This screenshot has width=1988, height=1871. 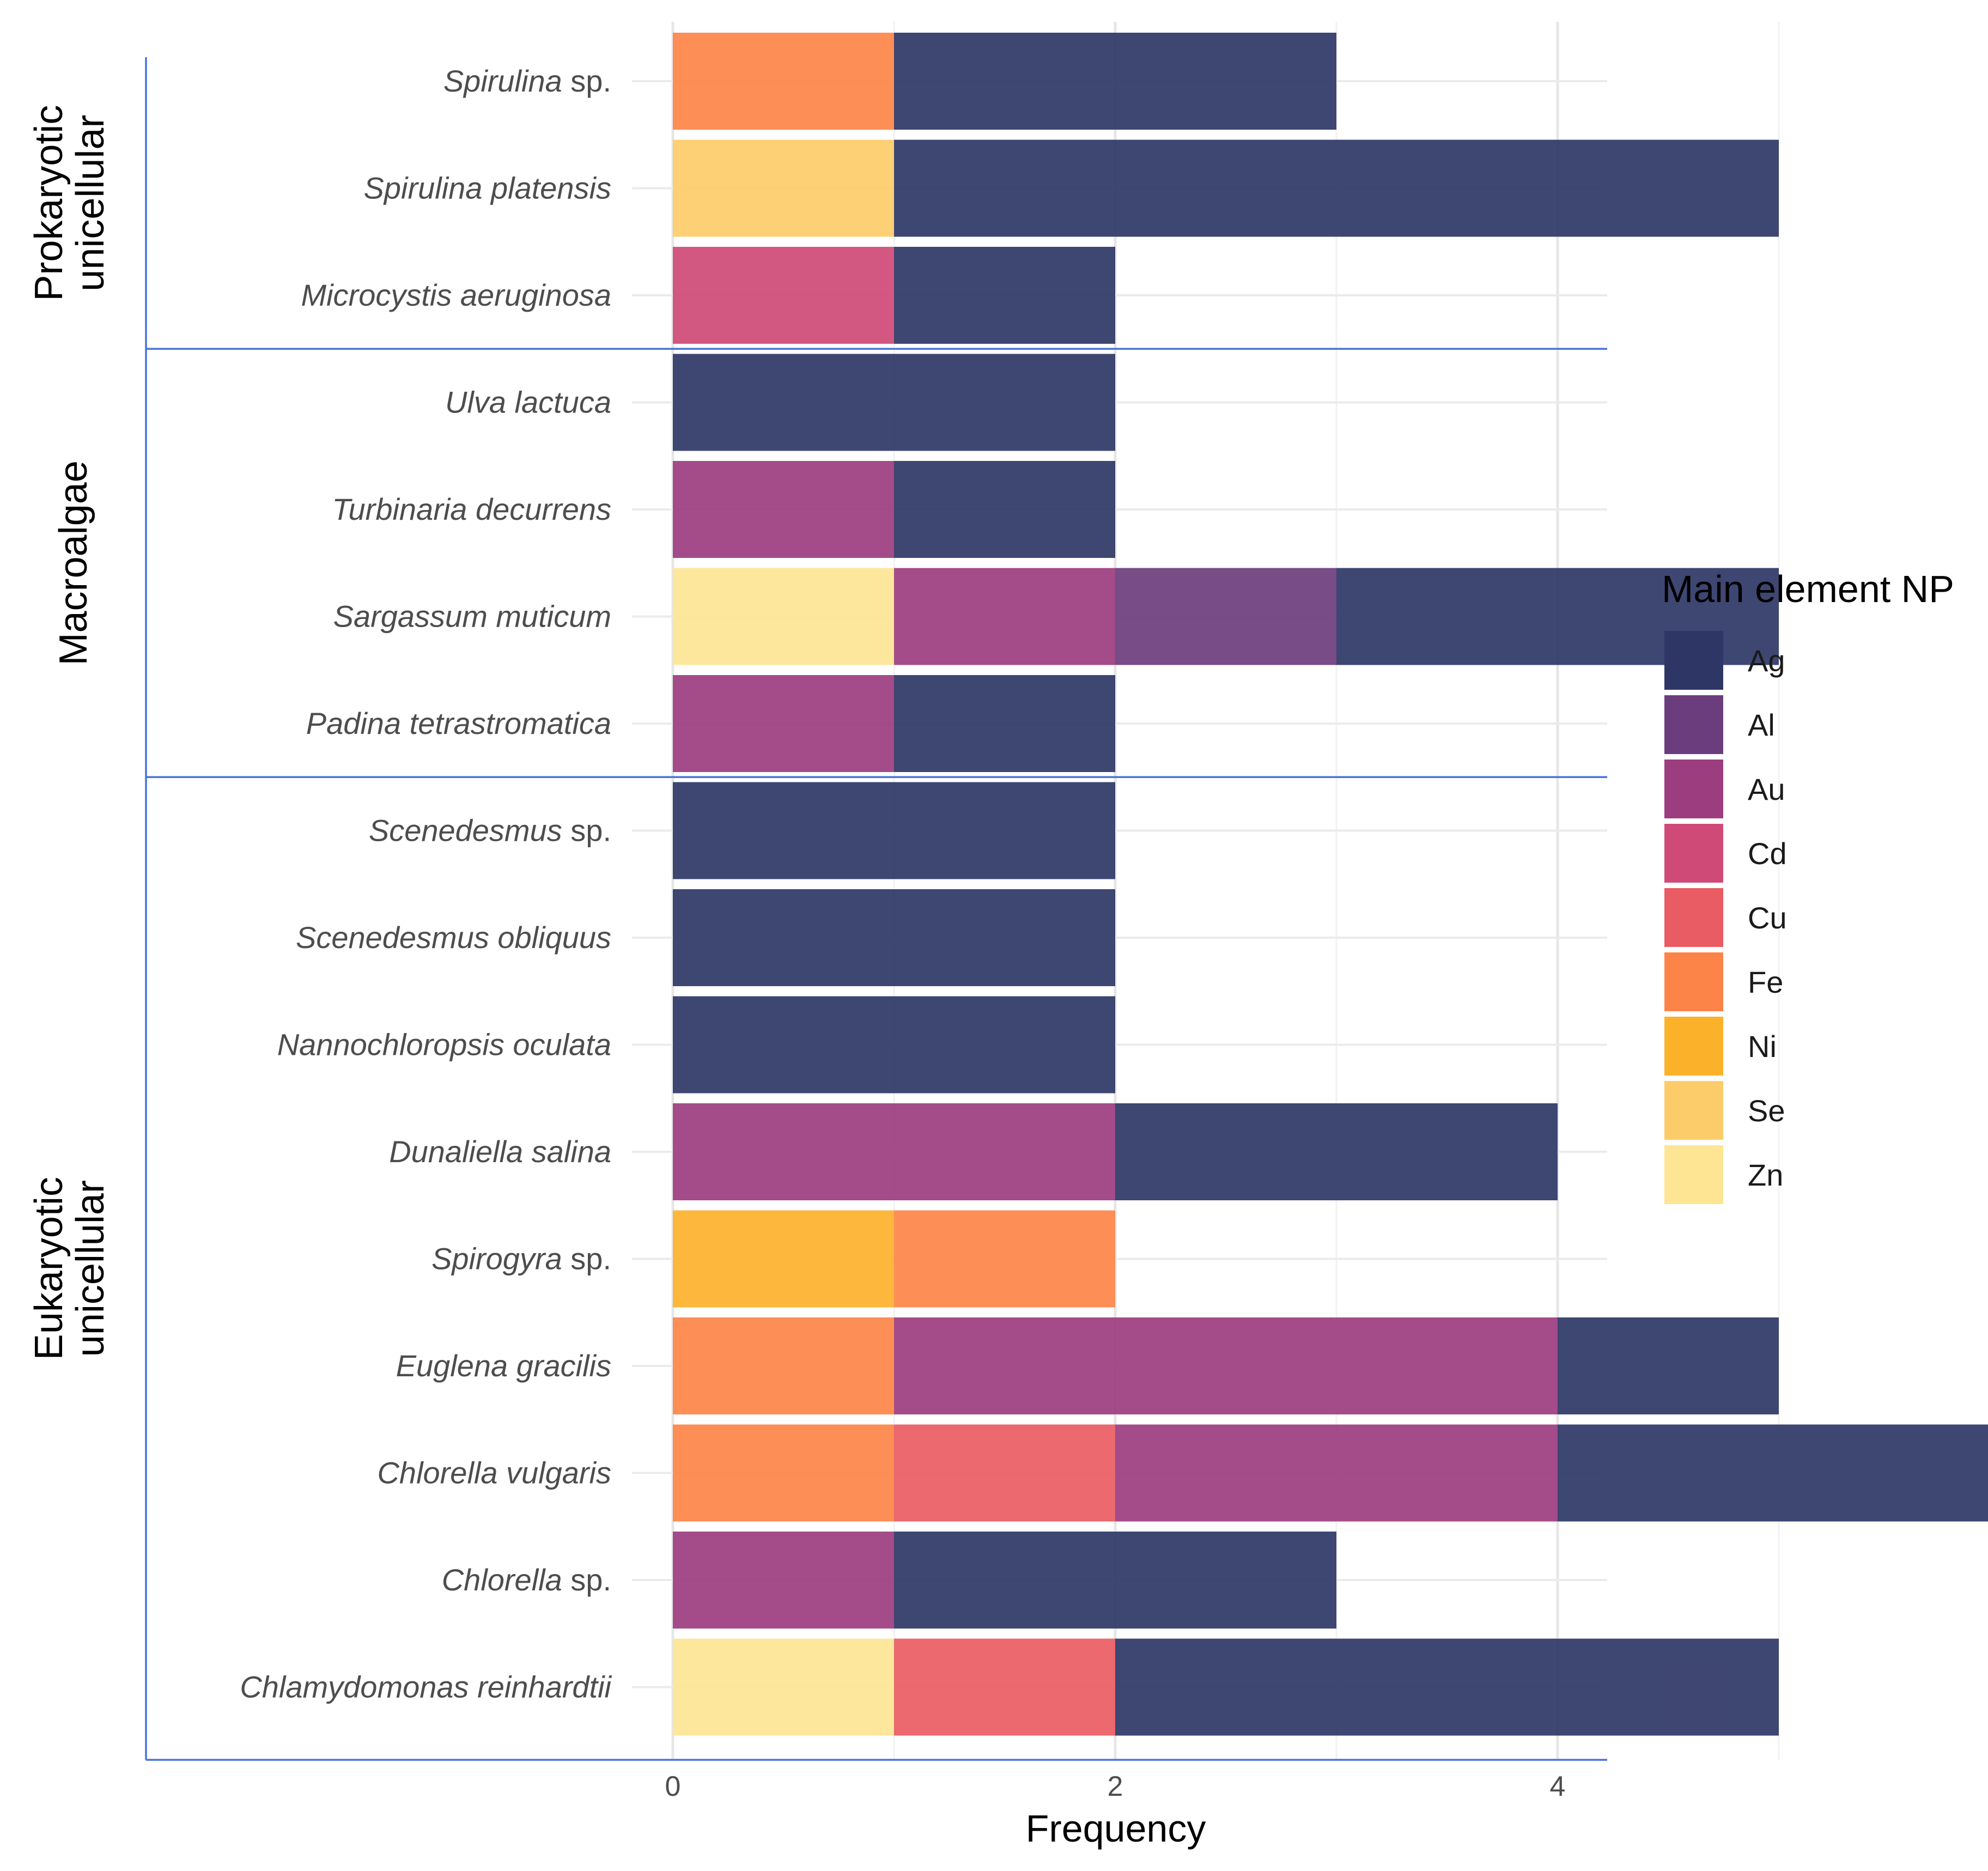 I want to click on bar-segment-se, so click(x=783, y=188).